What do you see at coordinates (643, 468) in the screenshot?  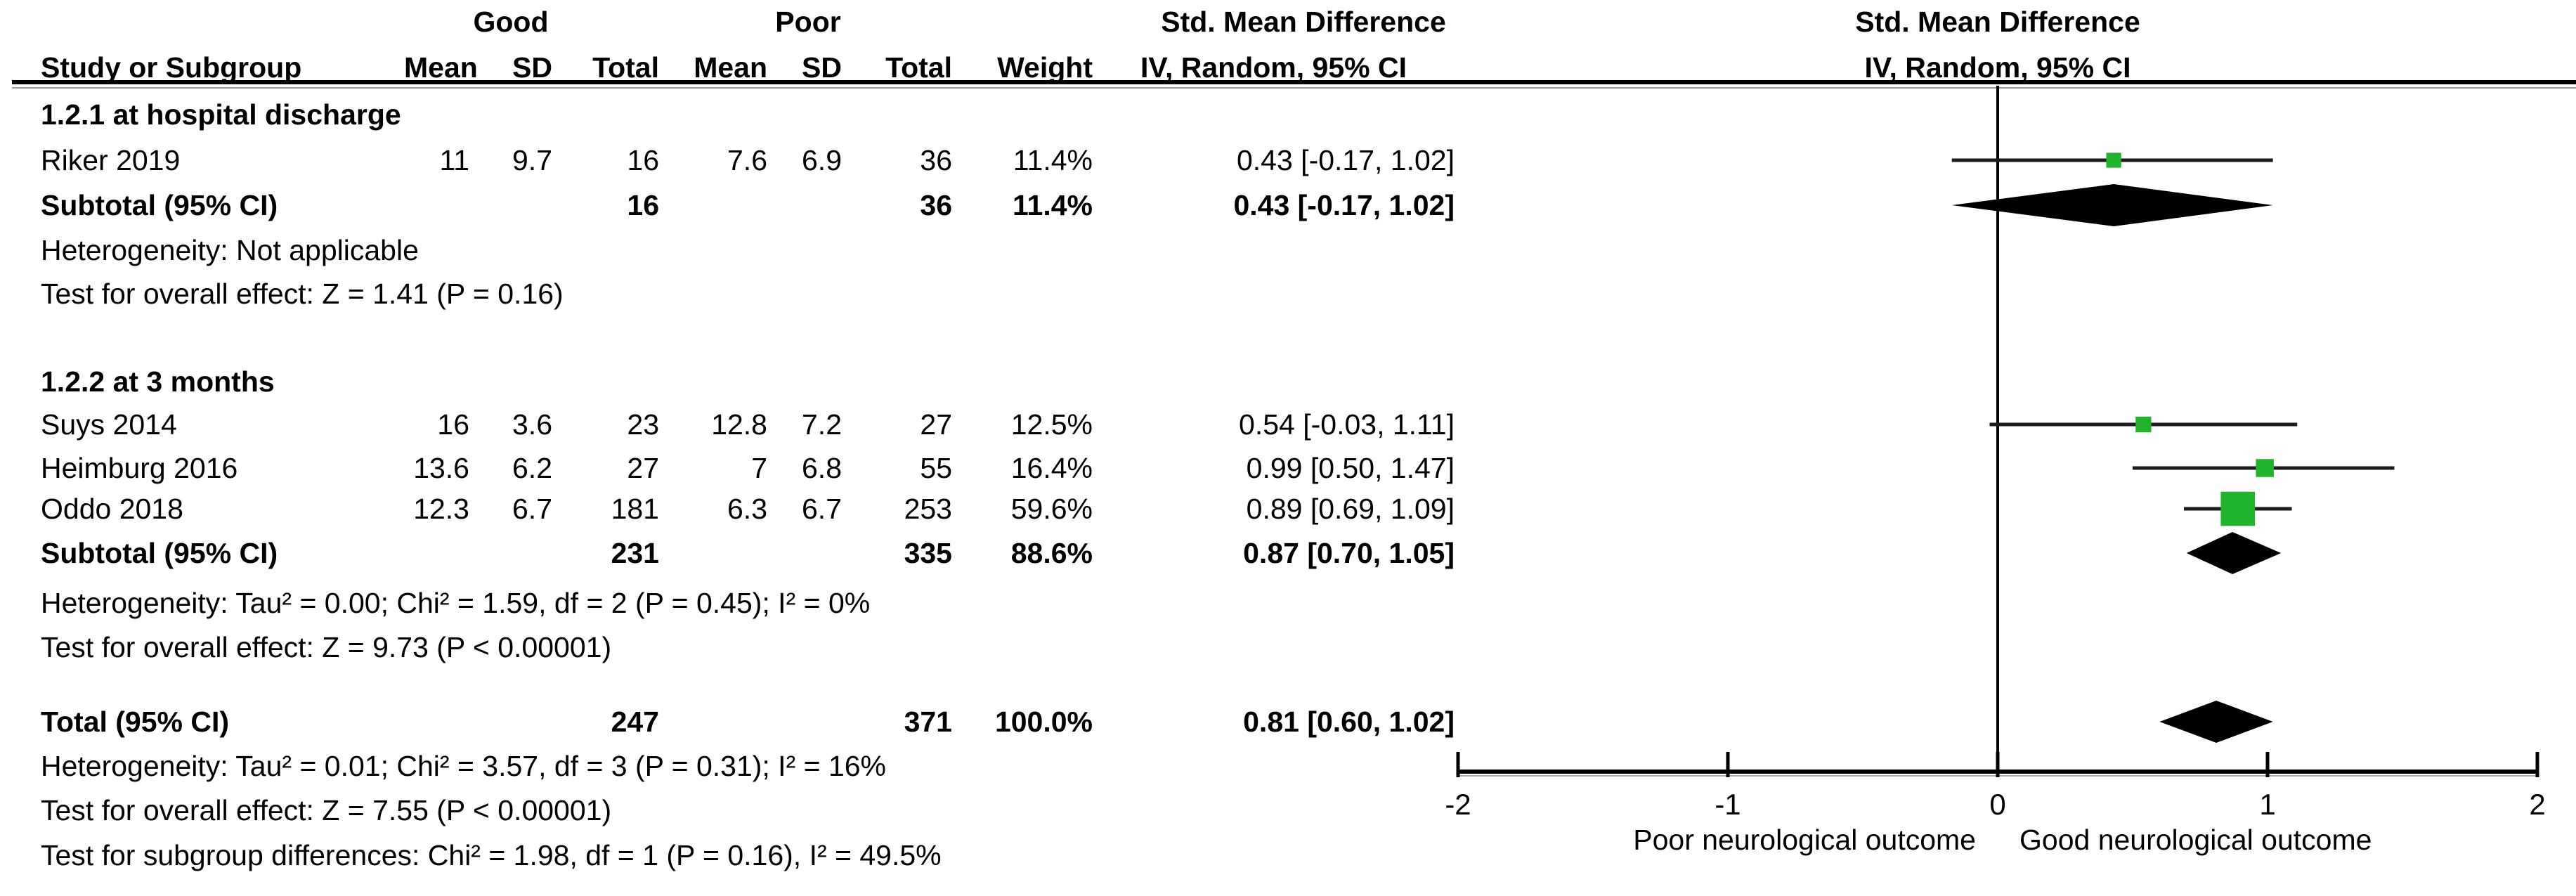 I see `total-good: 27` at bounding box center [643, 468].